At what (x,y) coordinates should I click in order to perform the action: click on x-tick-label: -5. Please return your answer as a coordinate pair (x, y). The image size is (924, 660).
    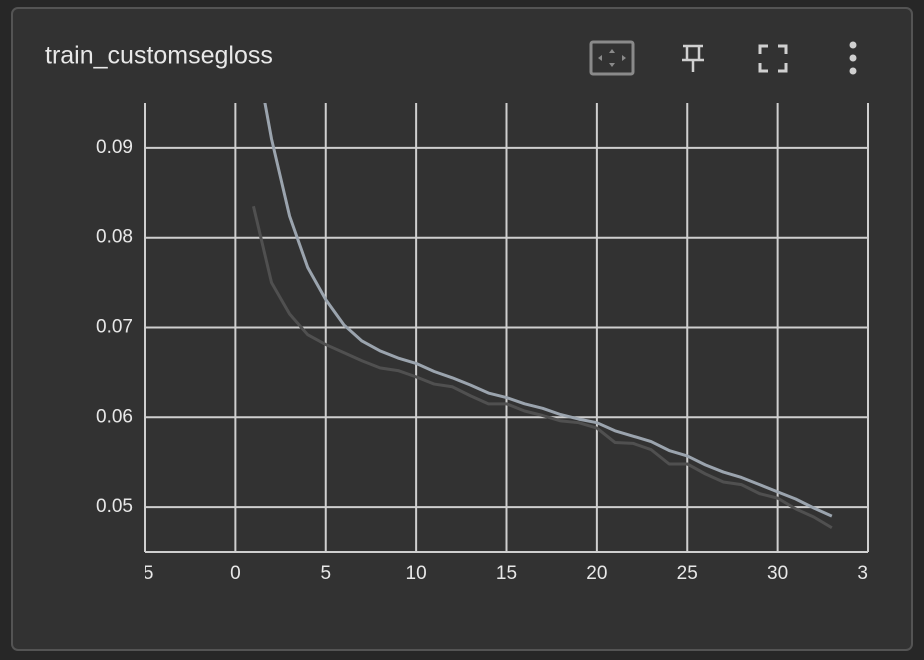
    Looking at the image, I should click on (145, 573).